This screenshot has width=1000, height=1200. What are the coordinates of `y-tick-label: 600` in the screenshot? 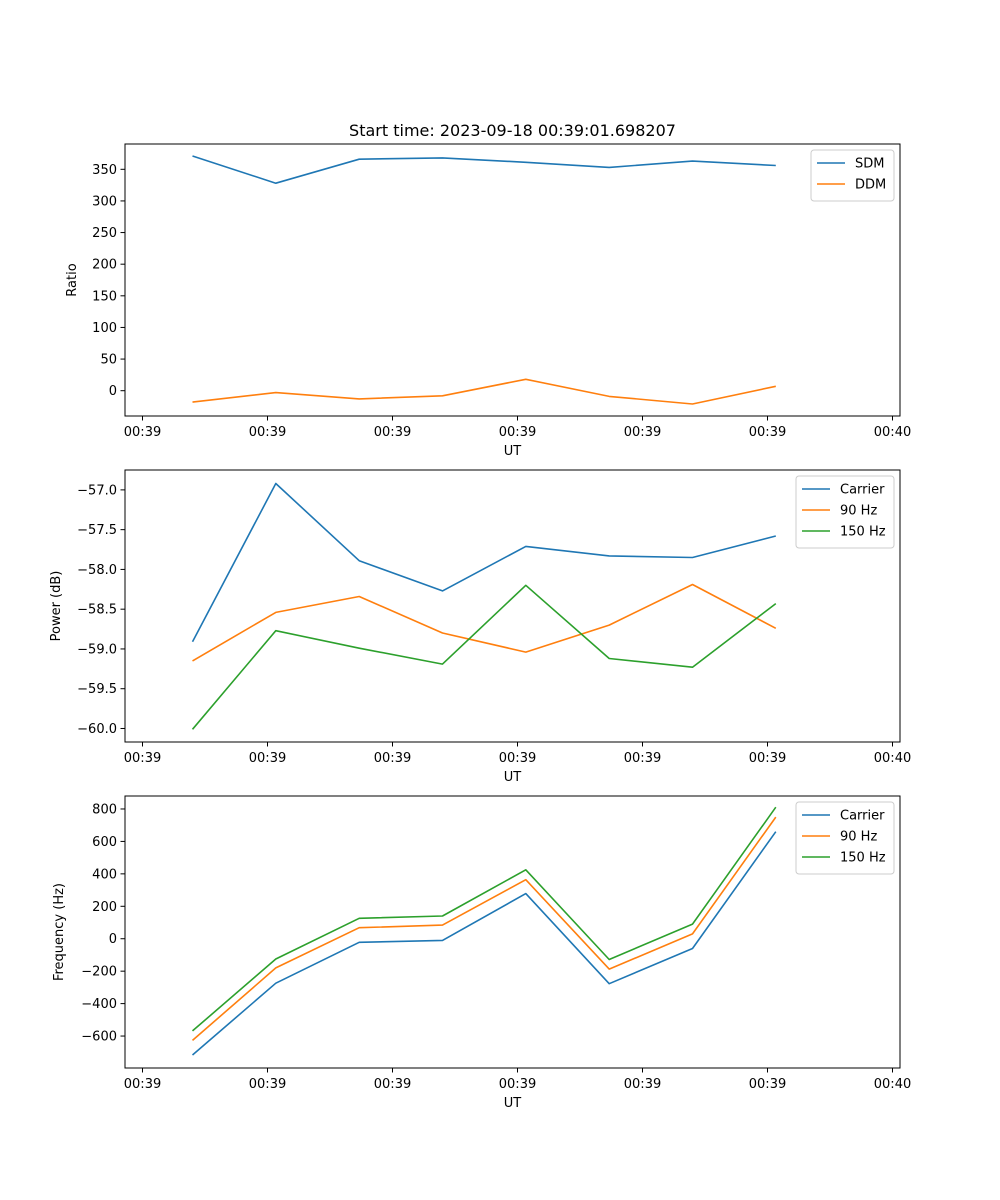 It's located at (104, 842).